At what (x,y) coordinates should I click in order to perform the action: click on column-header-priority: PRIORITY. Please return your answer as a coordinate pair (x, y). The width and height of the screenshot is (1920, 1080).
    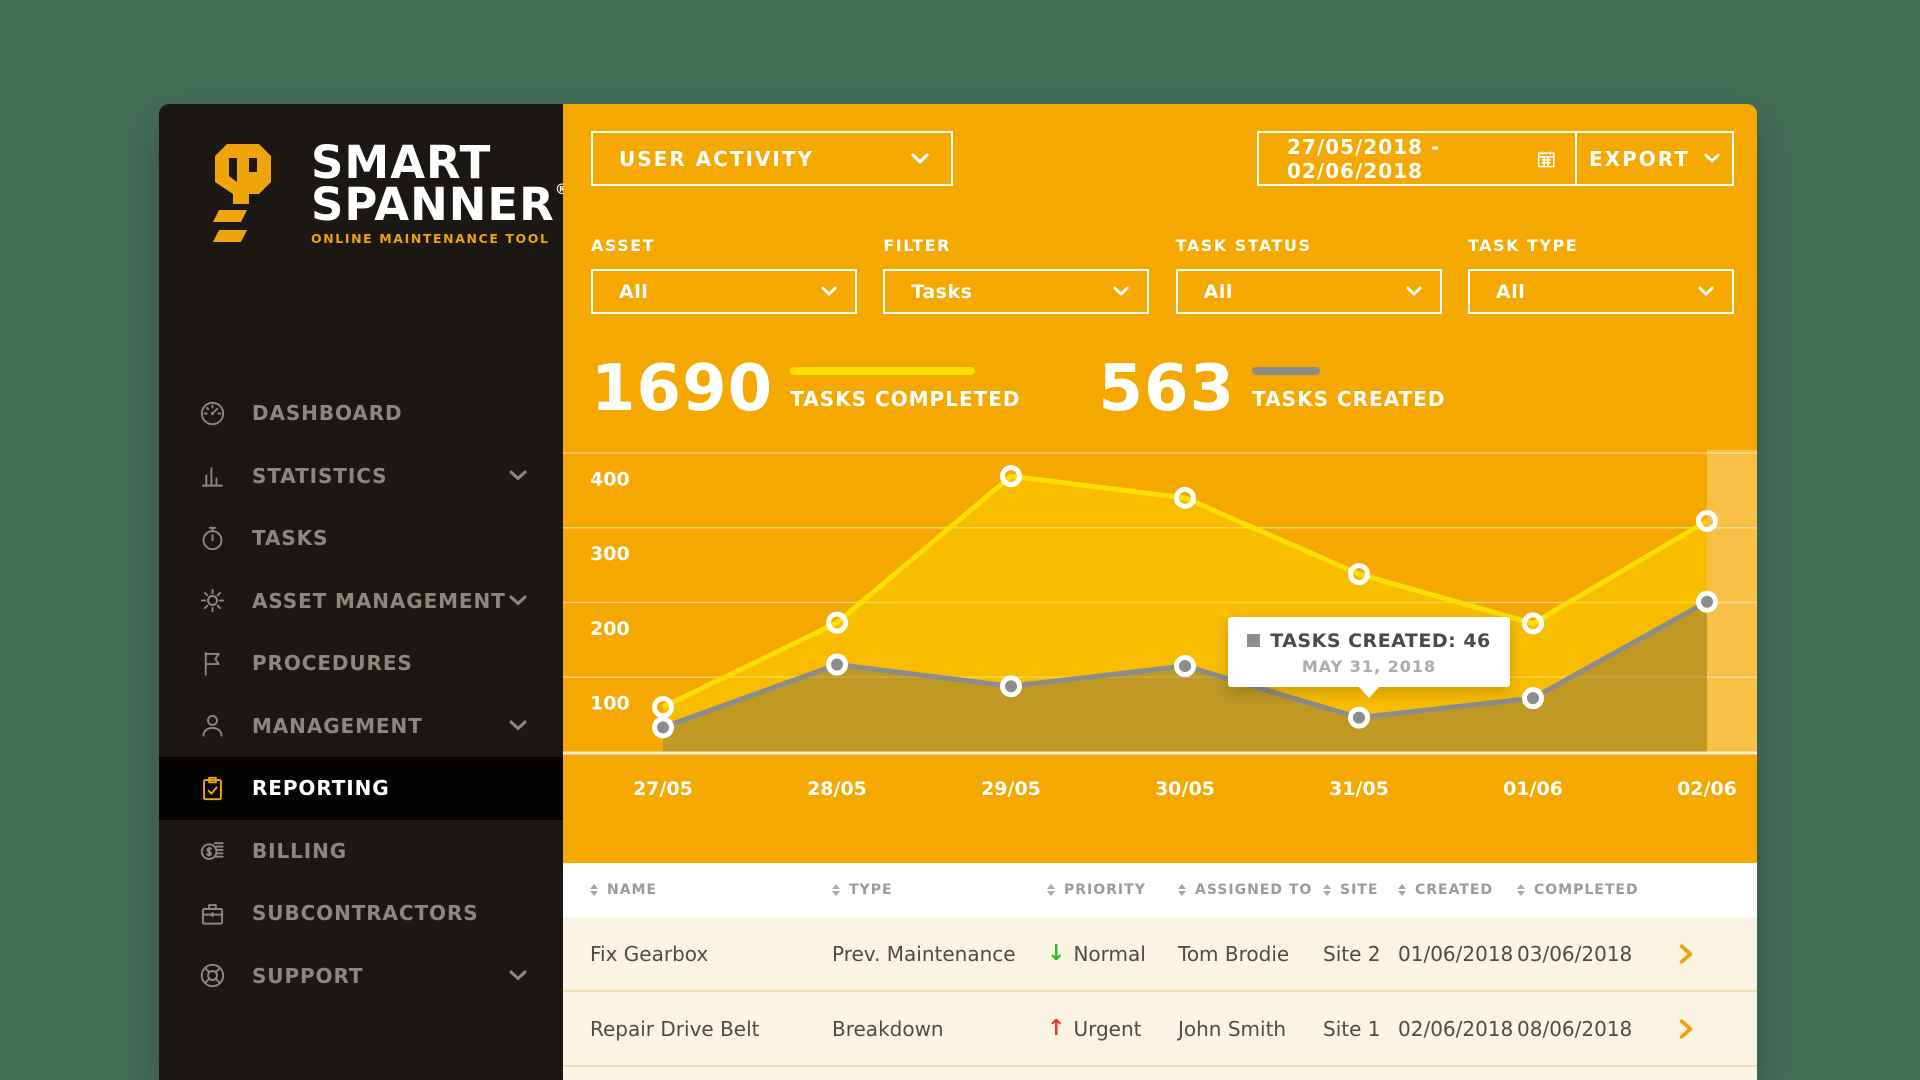
    Looking at the image, I should click on (1112, 890).